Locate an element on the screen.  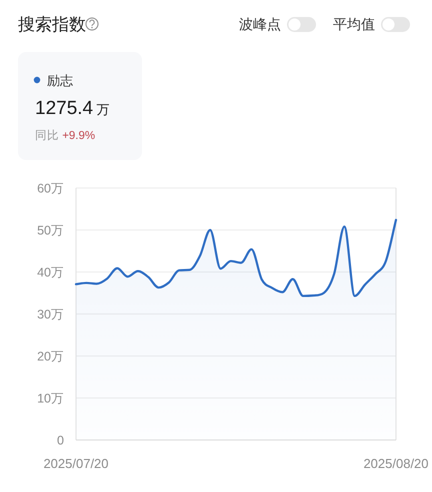
y-tick-label: 50万 is located at coordinates (50, 231).